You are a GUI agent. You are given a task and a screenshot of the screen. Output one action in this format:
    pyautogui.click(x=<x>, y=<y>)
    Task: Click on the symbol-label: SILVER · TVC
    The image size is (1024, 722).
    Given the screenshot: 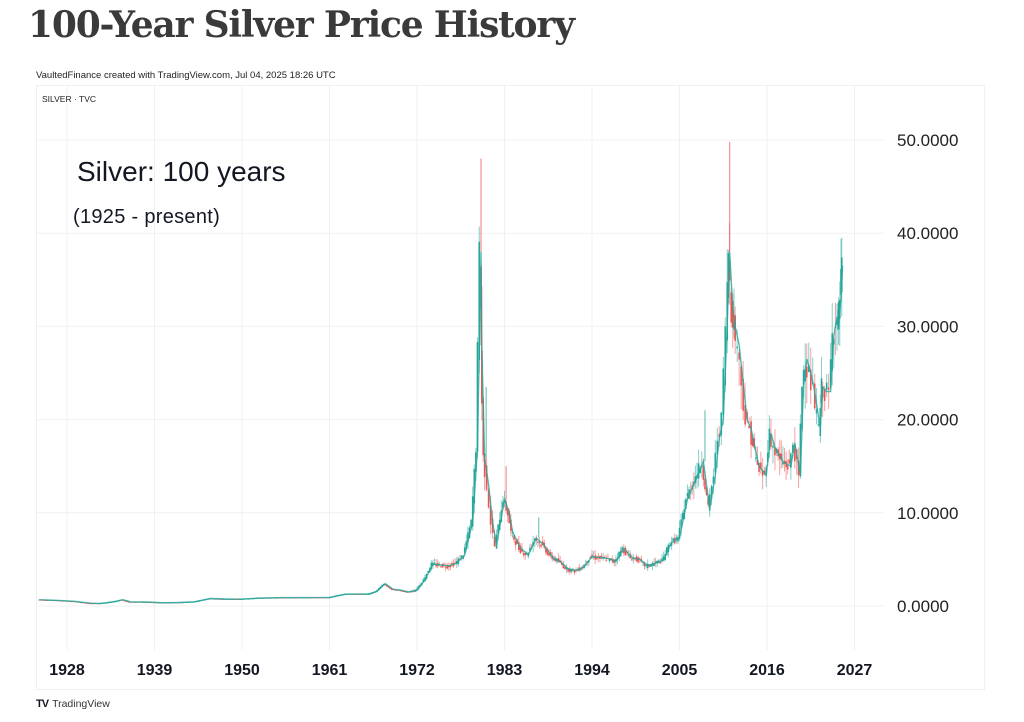 What is the action you would take?
    pyautogui.click(x=69, y=99)
    